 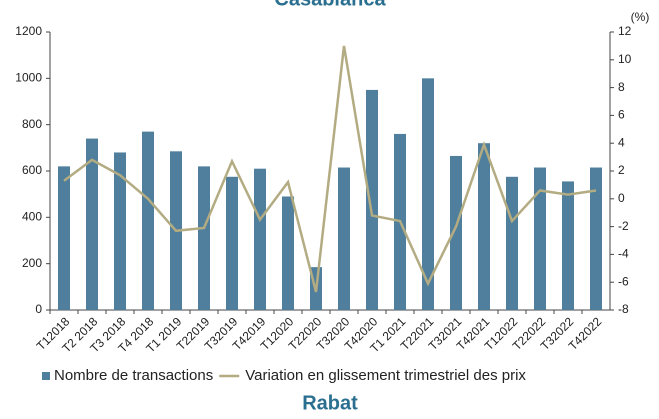 What do you see at coordinates (621, 115) in the screenshot?
I see `y2-tick-label: 6` at bounding box center [621, 115].